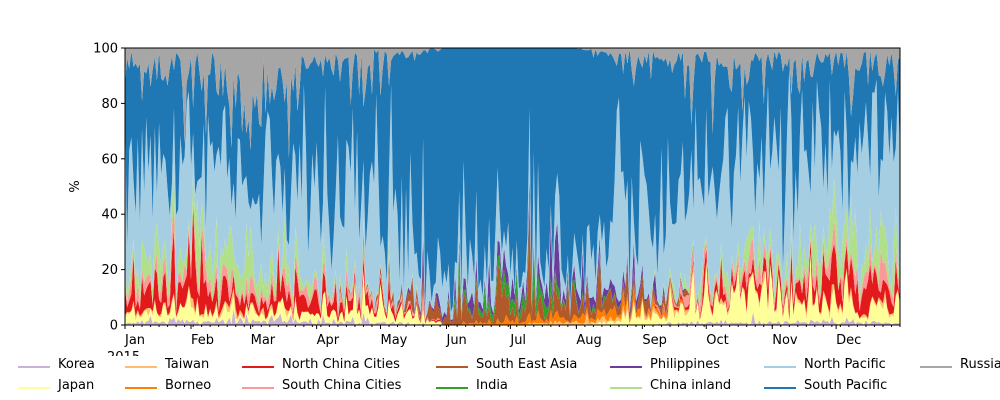 This screenshot has height=400, width=1000. Describe the element at coordinates (980, 364) in the screenshot. I see `legend-label: Russia` at that location.